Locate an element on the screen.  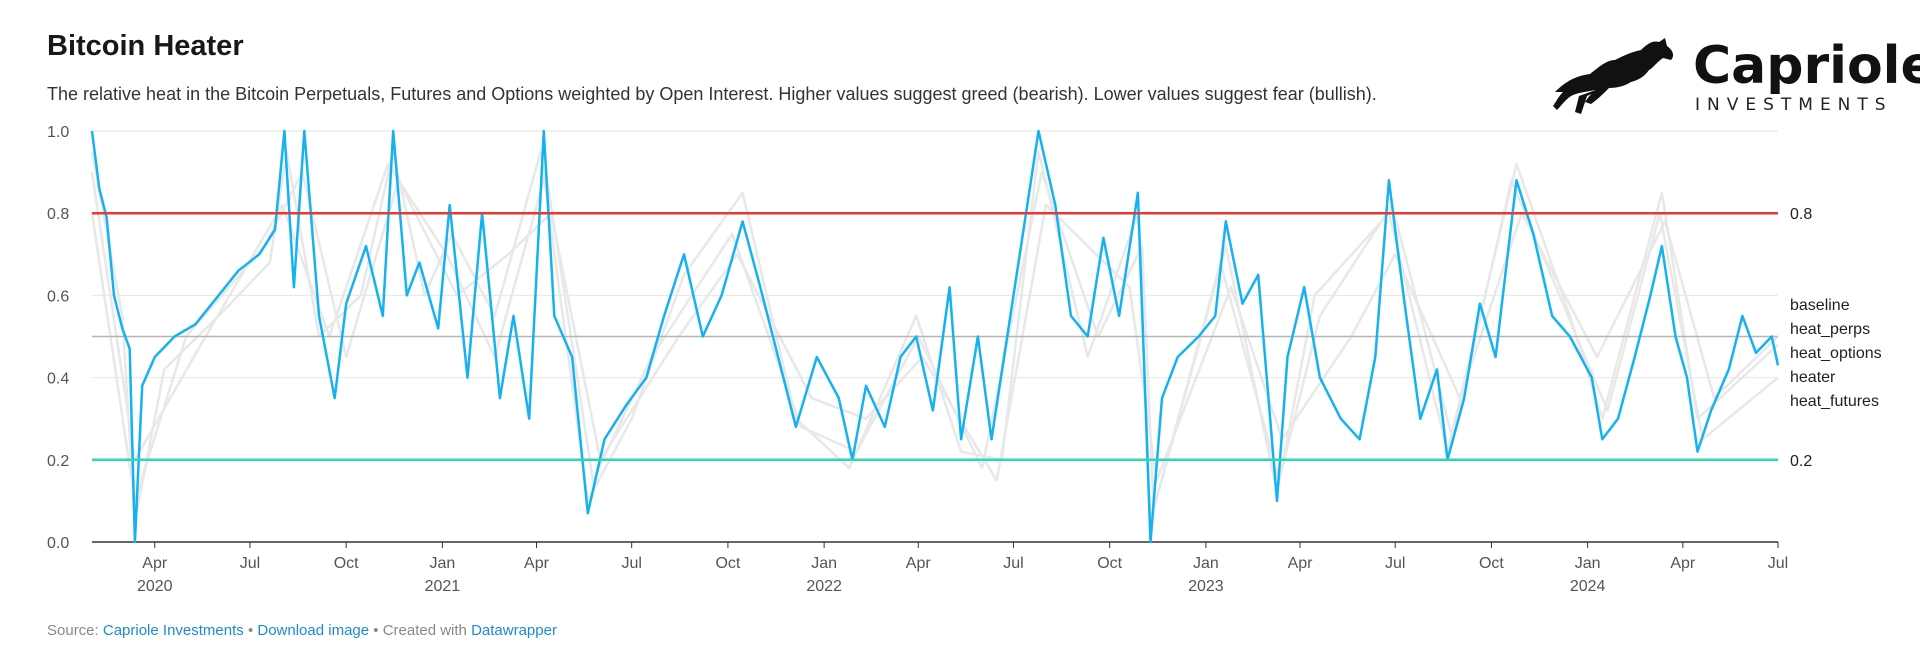
x-year-label: 2023 is located at coordinates (1206, 586).